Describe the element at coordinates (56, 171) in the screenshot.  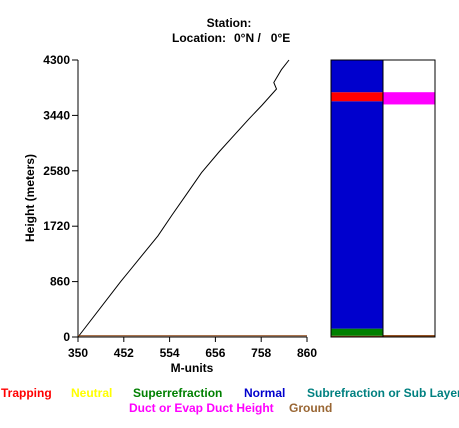
I see `y-tick-label: 2580` at that location.